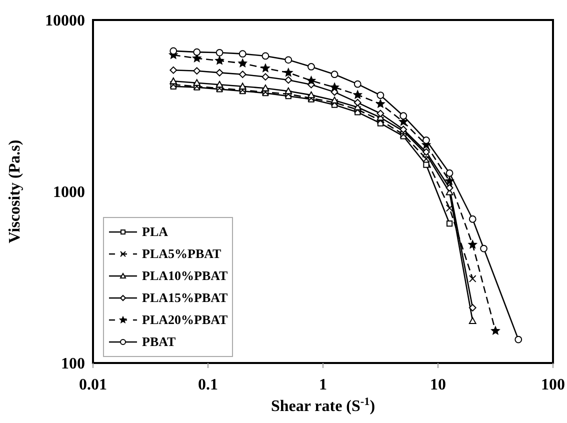  I want to click on legend-label: PLA, so click(155, 232).